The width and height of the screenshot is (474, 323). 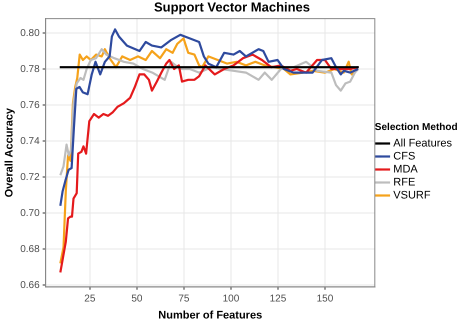 I want to click on y-tick-label: 0.70, so click(x=30, y=213).